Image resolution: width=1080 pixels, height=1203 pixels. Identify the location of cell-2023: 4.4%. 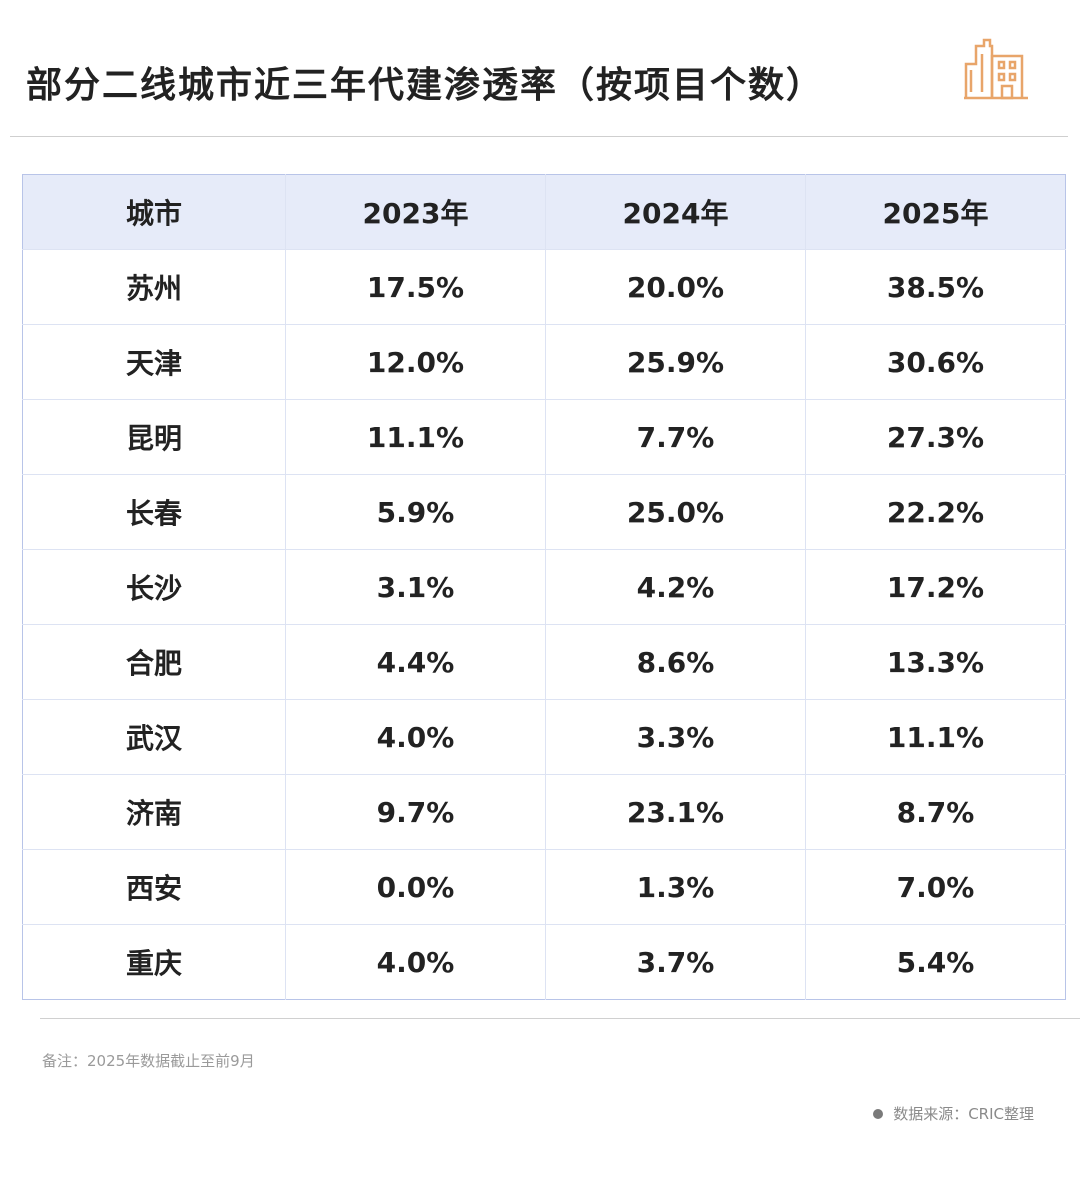
(415, 662).